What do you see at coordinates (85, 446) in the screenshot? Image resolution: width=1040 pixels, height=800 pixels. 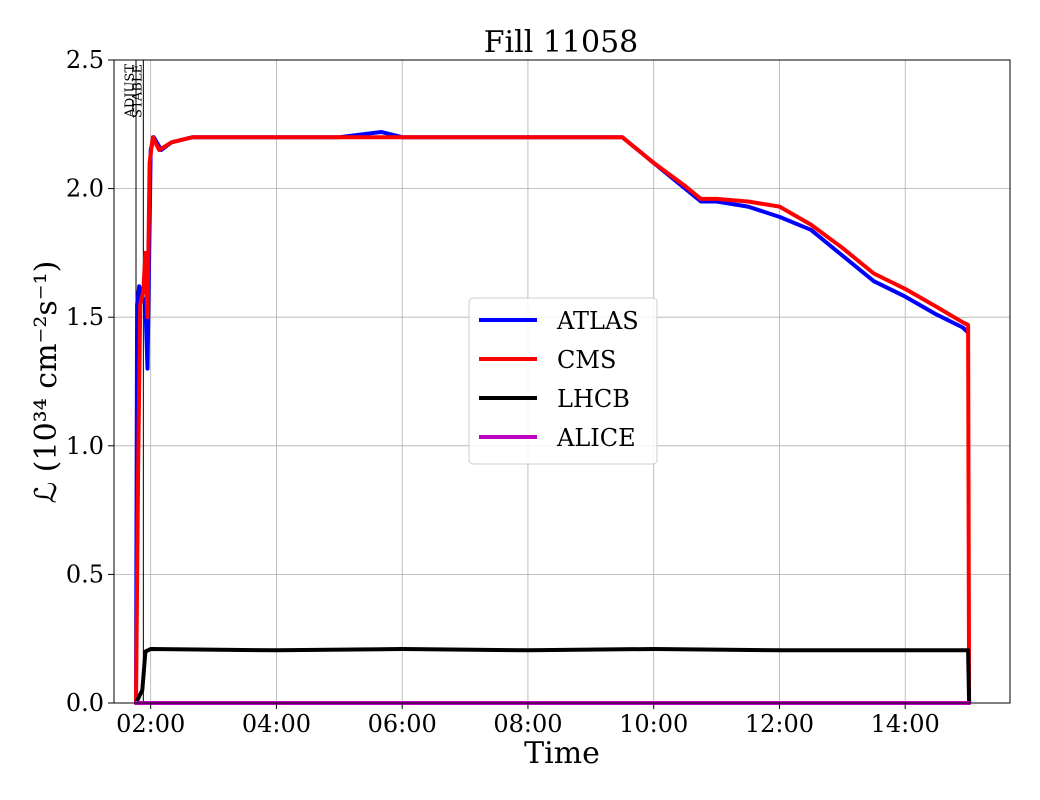 I see `y-tick-label: 1.0` at bounding box center [85, 446].